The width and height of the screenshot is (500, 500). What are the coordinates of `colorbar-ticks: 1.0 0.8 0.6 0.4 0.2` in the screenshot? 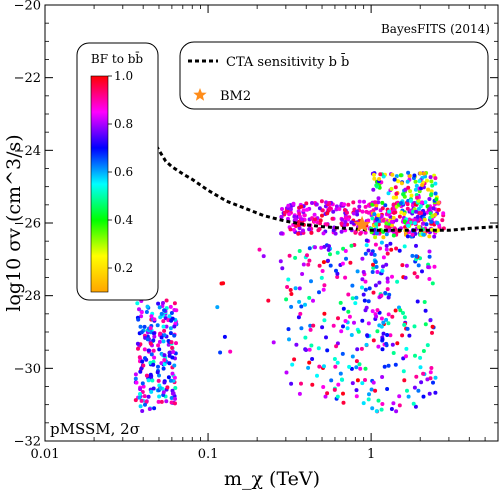 It's located at (120, 172).